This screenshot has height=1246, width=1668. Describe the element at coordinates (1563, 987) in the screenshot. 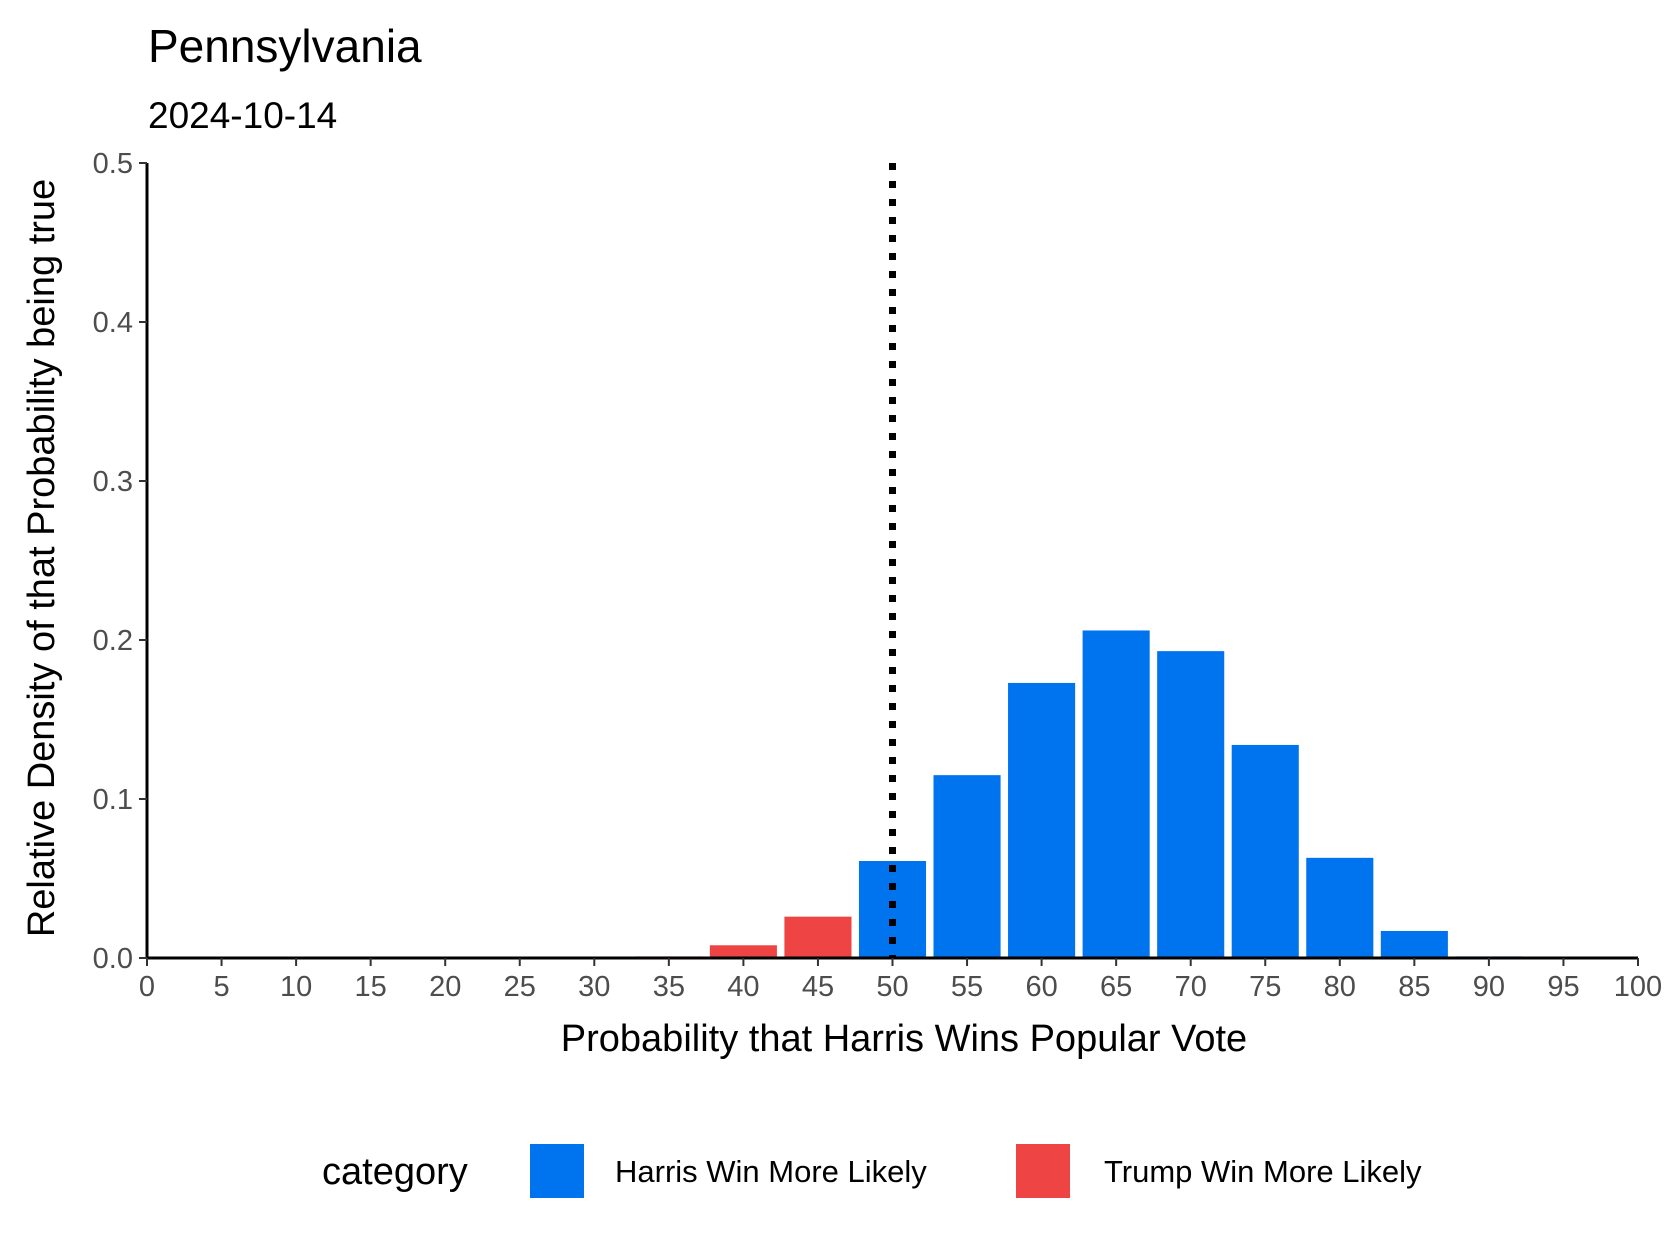

I see `x-tick-label-95: 95` at that location.